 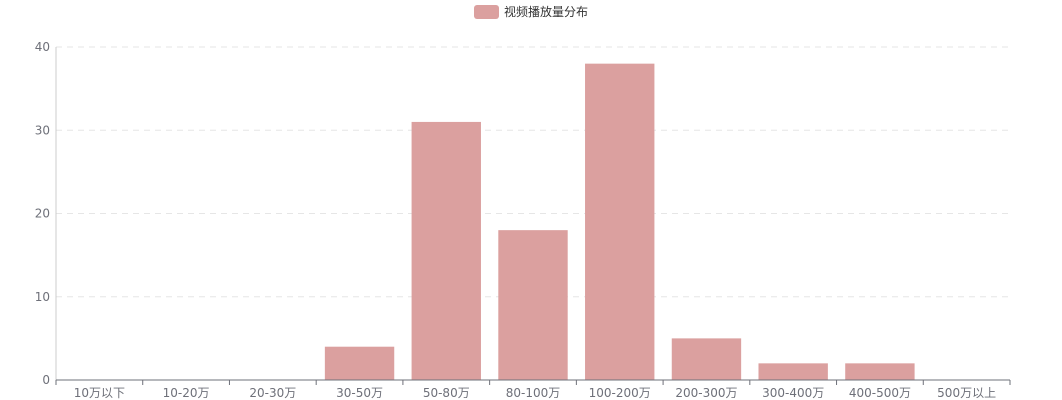 What do you see at coordinates (793, 393) in the screenshot?
I see `x-tick-label: 300-400万` at bounding box center [793, 393].